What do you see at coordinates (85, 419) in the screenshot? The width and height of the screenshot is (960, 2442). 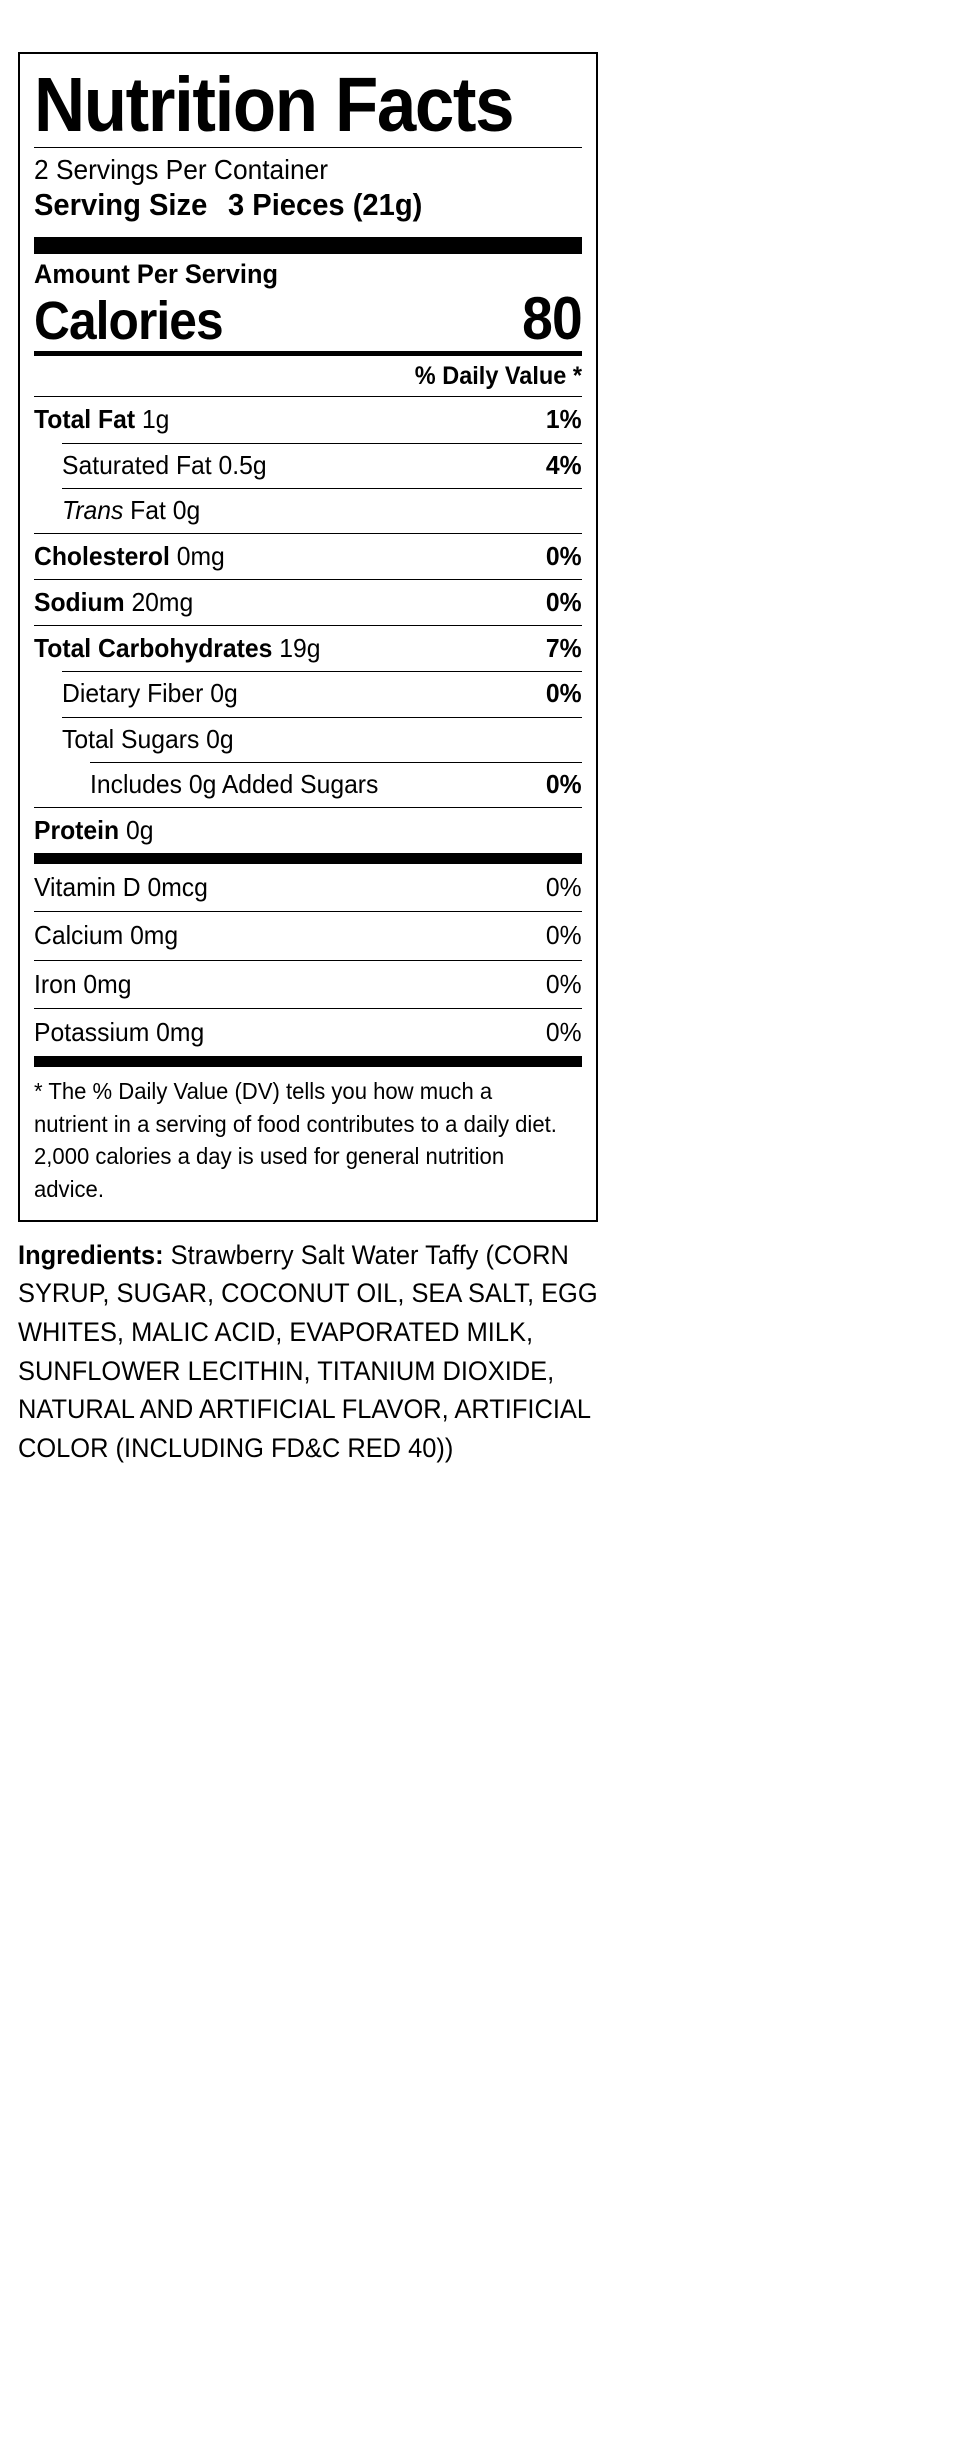 I see `nutrient-name: Total Fat` at bounding box center [85, 419].